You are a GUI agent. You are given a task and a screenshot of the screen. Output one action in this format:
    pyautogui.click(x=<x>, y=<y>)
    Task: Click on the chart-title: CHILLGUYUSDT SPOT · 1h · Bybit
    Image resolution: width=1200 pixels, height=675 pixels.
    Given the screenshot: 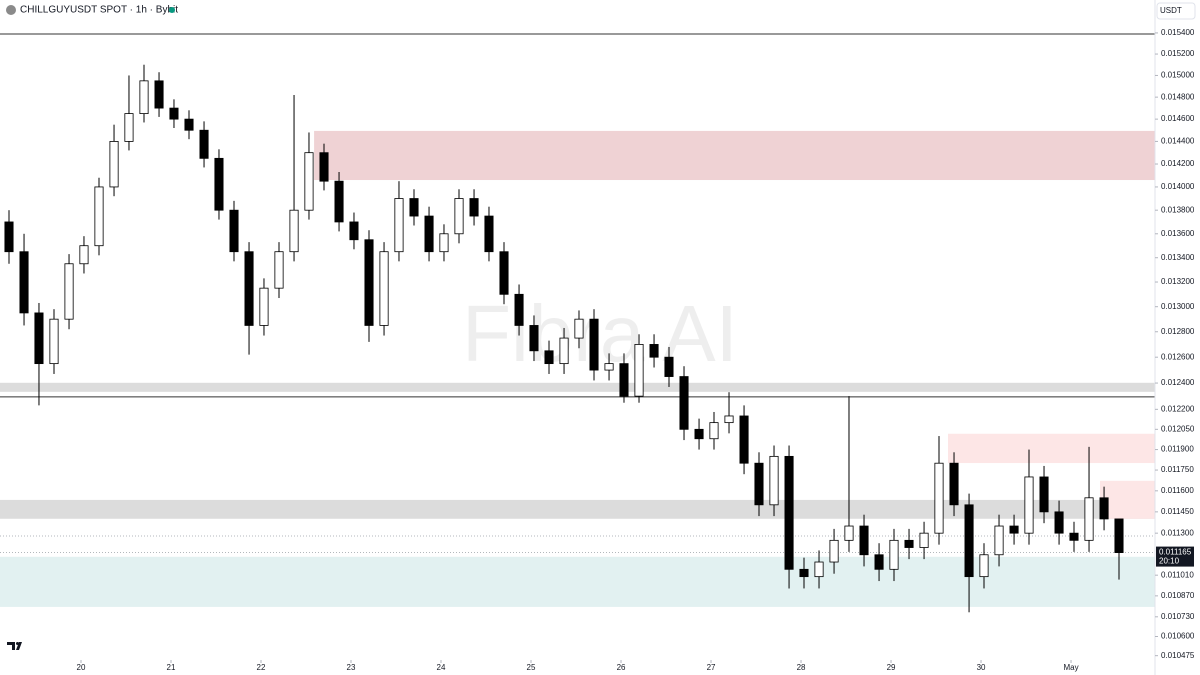 What is the action you would take?
    pyautogui.click(x=99, y=10)
    